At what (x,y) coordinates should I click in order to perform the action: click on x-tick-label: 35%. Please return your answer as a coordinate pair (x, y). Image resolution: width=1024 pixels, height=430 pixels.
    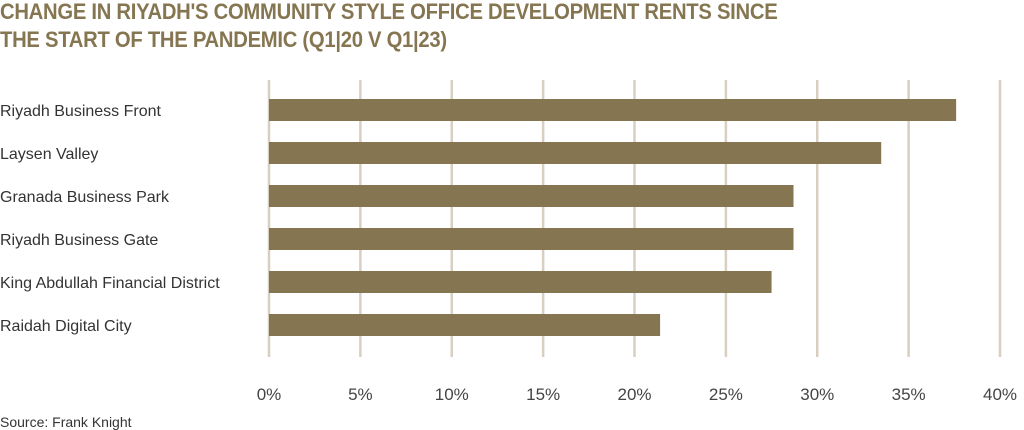
    Looking at the image, I should click on (909, 394).